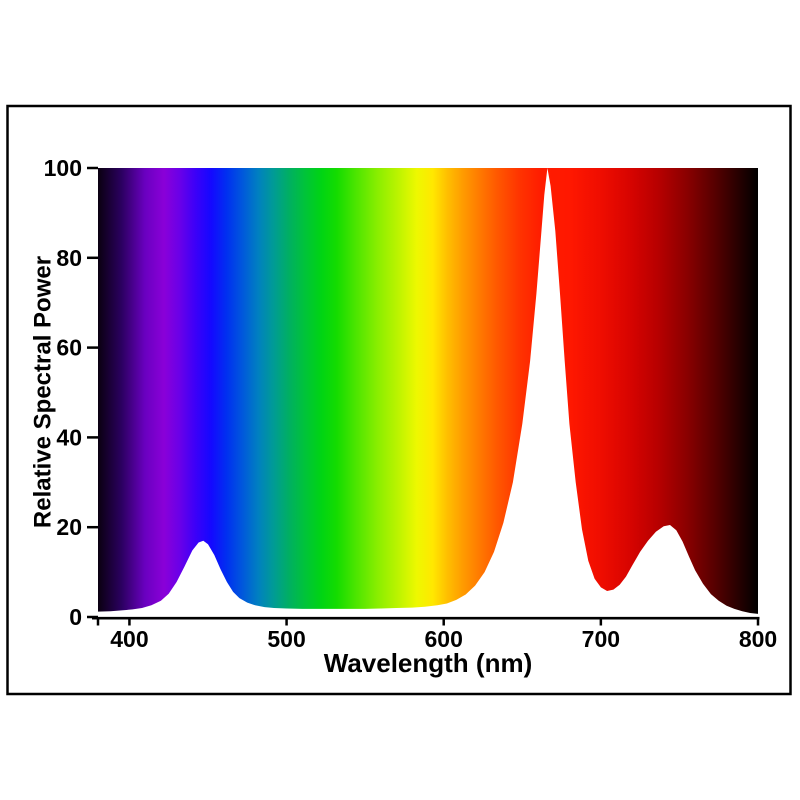  What do you see at coordinates (129, 639) in the screenshot?
I see `x-tick-label: 400` at bounding box center [129, 639].